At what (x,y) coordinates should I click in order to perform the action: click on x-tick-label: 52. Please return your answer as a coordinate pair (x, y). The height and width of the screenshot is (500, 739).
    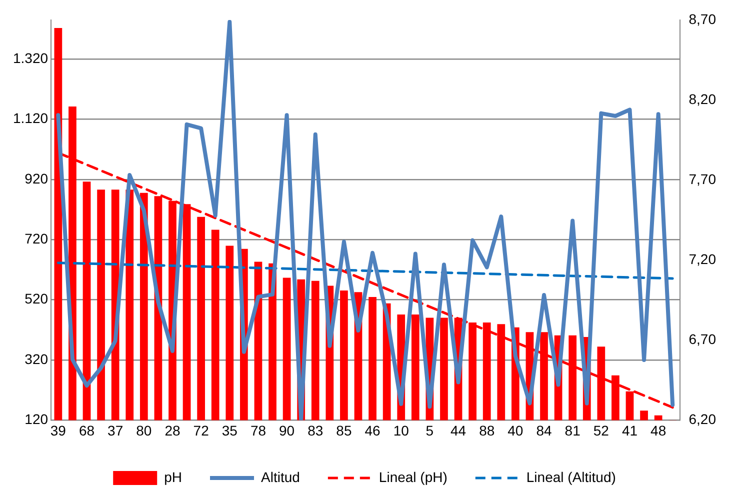
    Looking at the image, I should click on (601, 430).